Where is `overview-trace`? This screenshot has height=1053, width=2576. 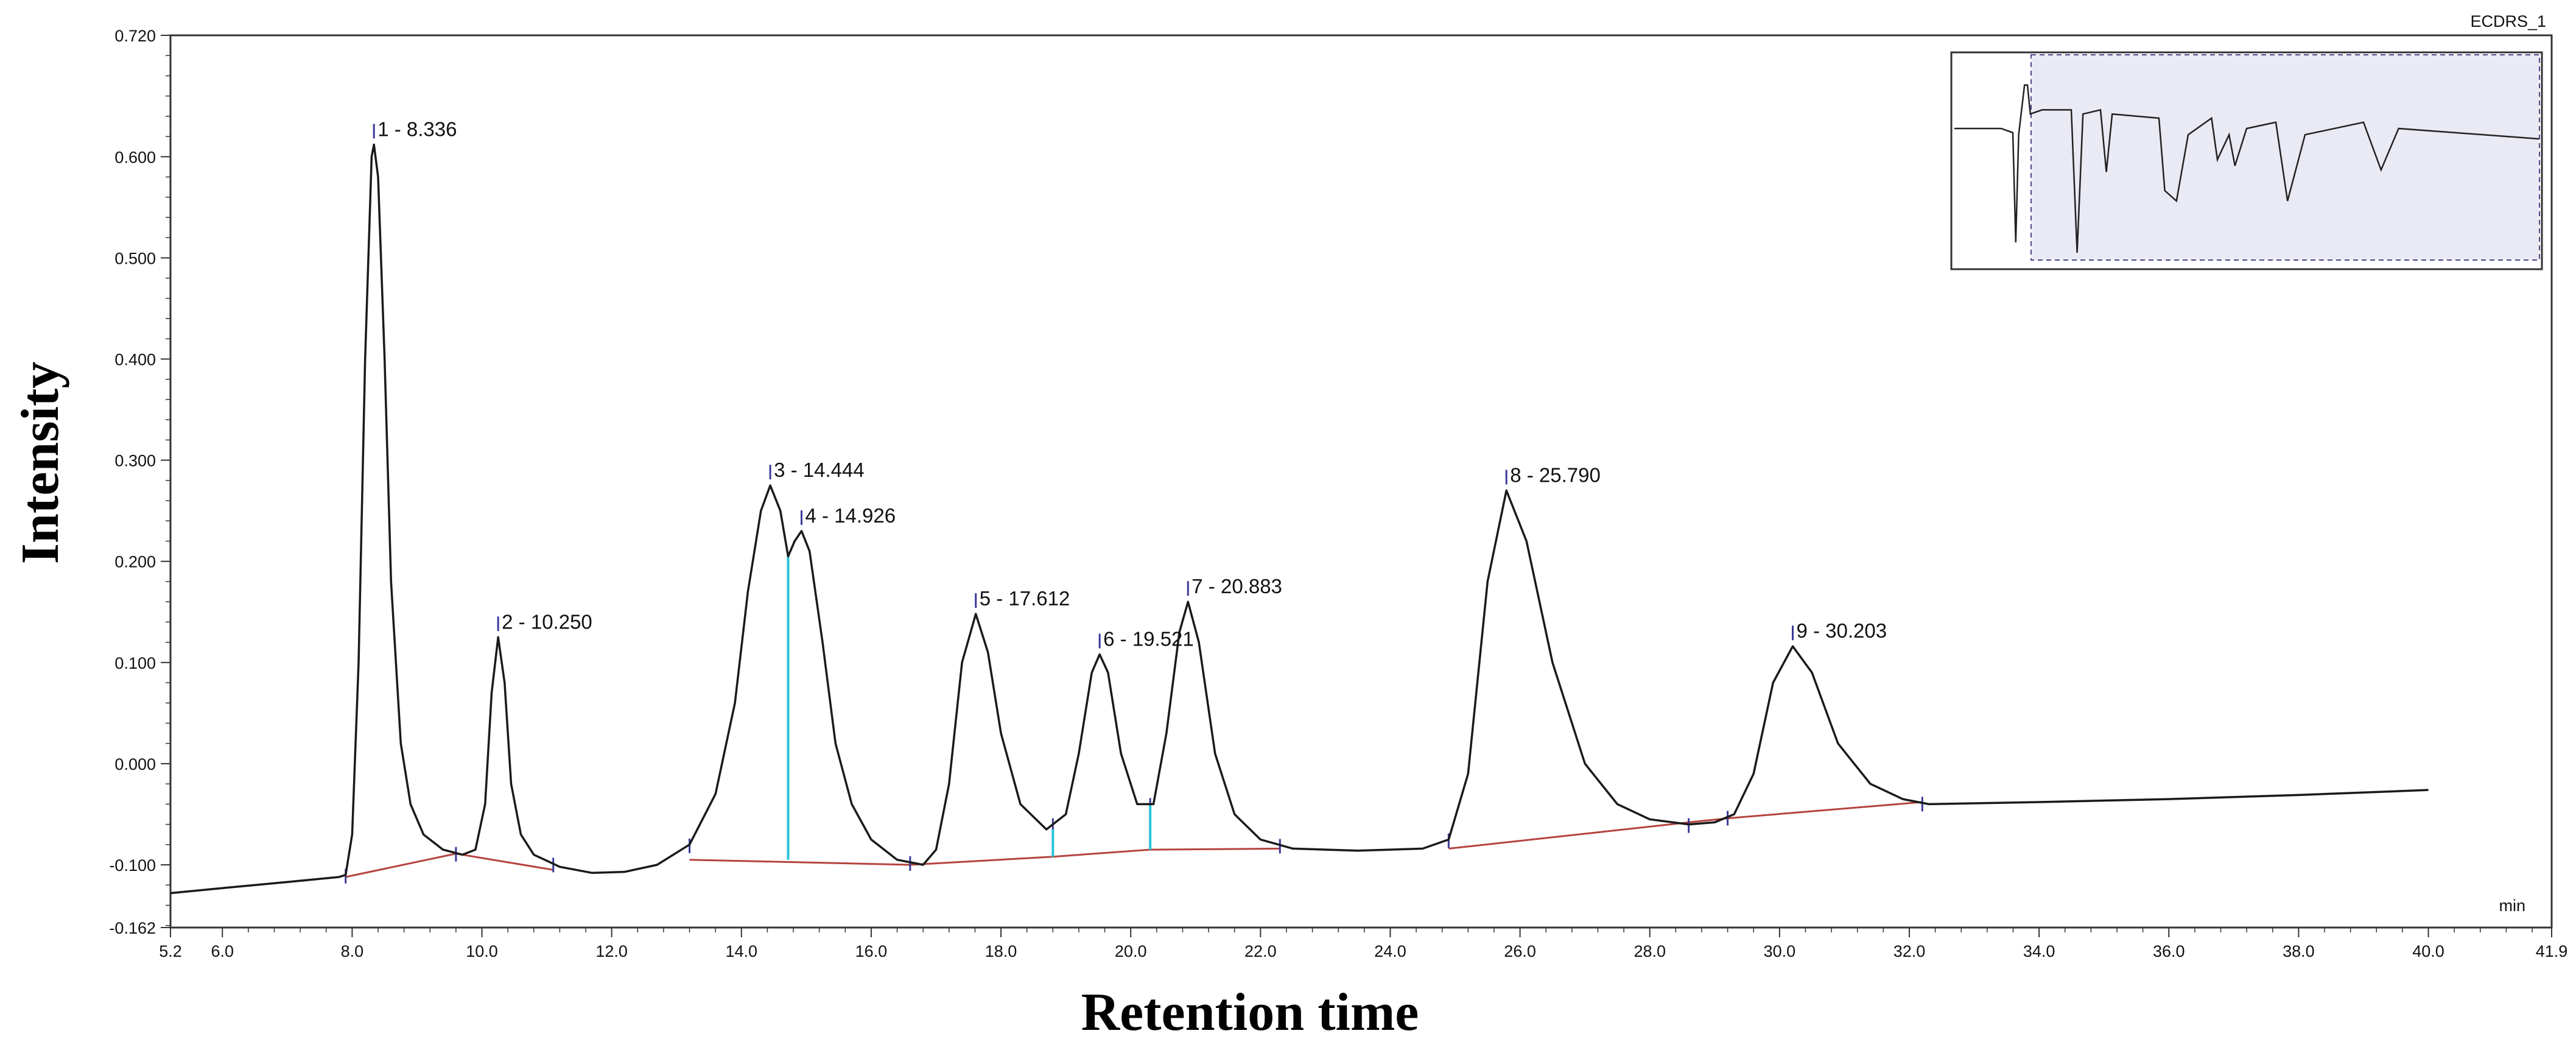 overview-trace is located at coordinates (2246, 168).